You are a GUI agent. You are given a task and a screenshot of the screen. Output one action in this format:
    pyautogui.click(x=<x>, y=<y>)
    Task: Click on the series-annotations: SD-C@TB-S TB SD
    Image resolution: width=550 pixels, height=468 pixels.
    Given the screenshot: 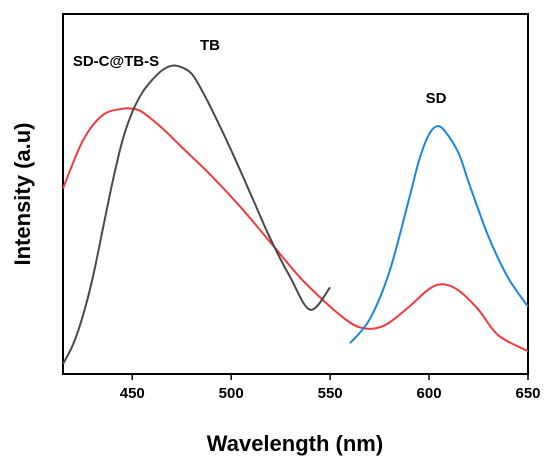 What is the action you would take?
    pyautogui.click(x=260, y=72)
    